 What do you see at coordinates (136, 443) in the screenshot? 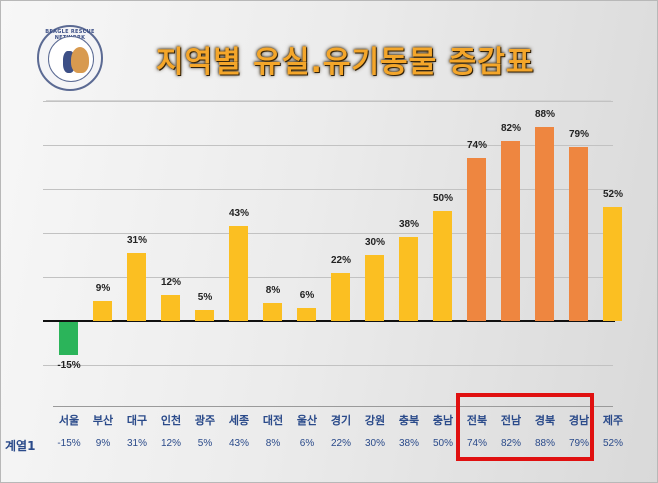
I see `table-value: 31%` at bounding box center [136, 443].